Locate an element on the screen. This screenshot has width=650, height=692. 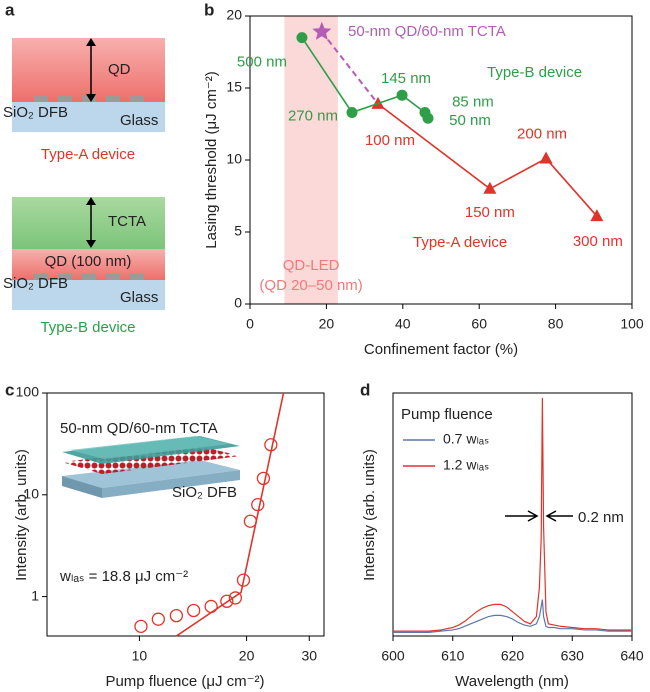
annotation: 50-nm QD/60-nm TCTA is located at coordinates (139, 428).